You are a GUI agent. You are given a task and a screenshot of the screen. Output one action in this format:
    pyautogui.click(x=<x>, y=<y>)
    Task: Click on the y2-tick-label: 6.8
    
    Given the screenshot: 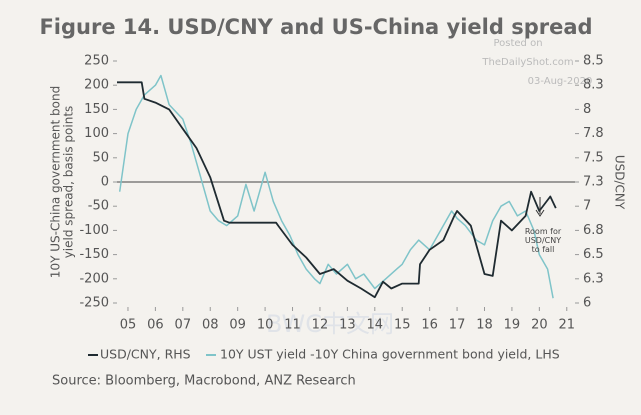 What is the action you would take?
    pyautogui.click(x=593, y=230)
    